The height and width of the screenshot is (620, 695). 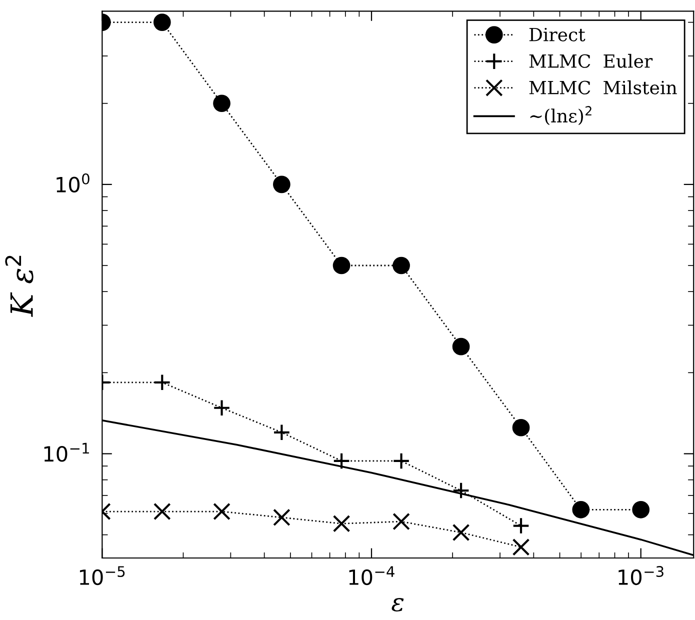 What do you see at coordinates (591, 61) in the screenshot?
I see `legend-label: MLMC Euler` at bounding box center [591, 61].